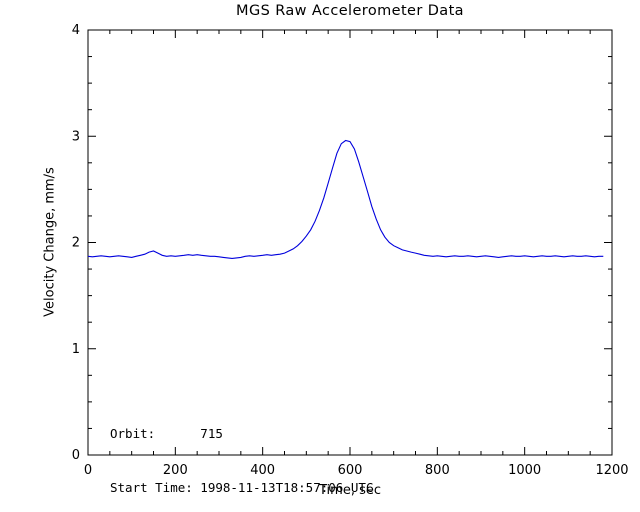 The width and height of the screenshot is (640, 512). I want to click on y-tick-label: 1, so click(76, 349).